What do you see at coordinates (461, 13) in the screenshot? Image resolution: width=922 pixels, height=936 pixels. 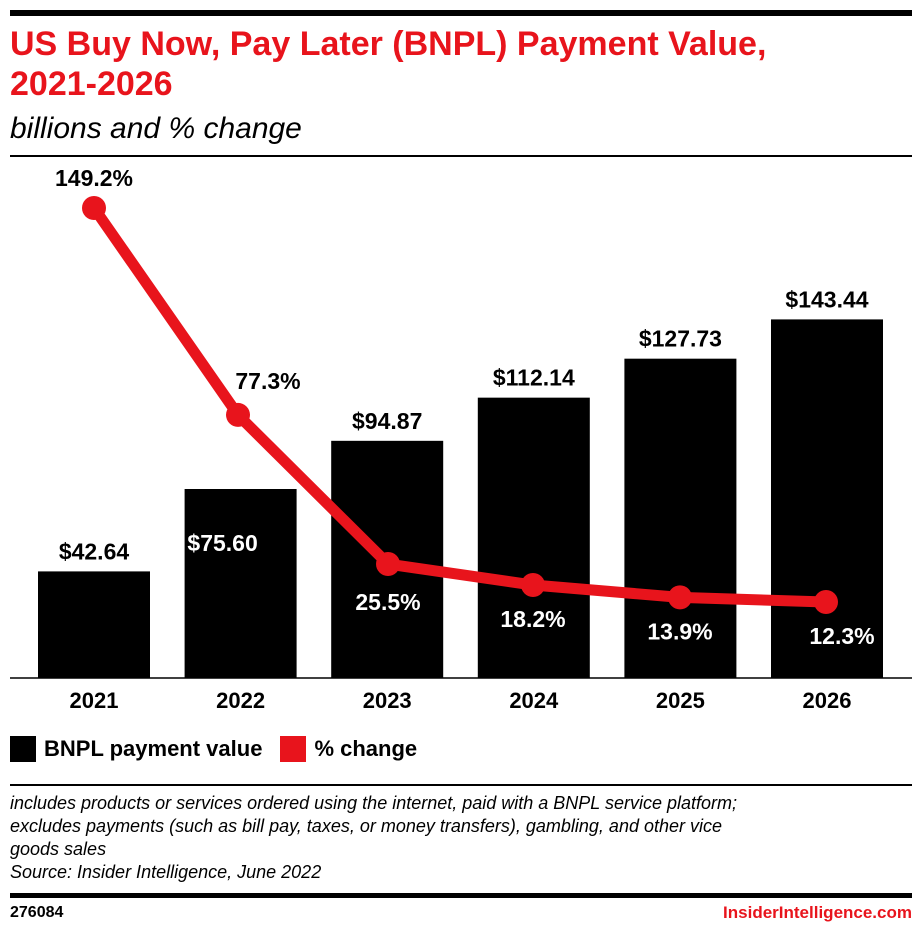 I see `top-rule` at bounding box center [461, 13].